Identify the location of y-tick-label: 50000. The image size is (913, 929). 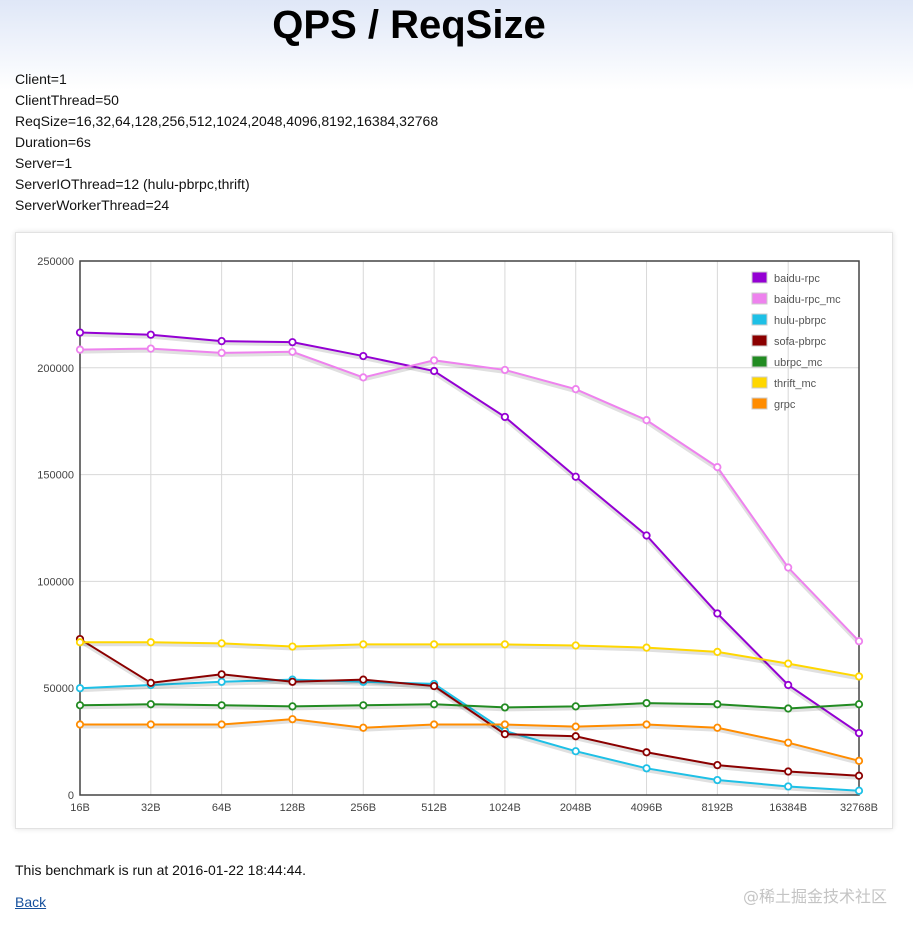
(58, 689).